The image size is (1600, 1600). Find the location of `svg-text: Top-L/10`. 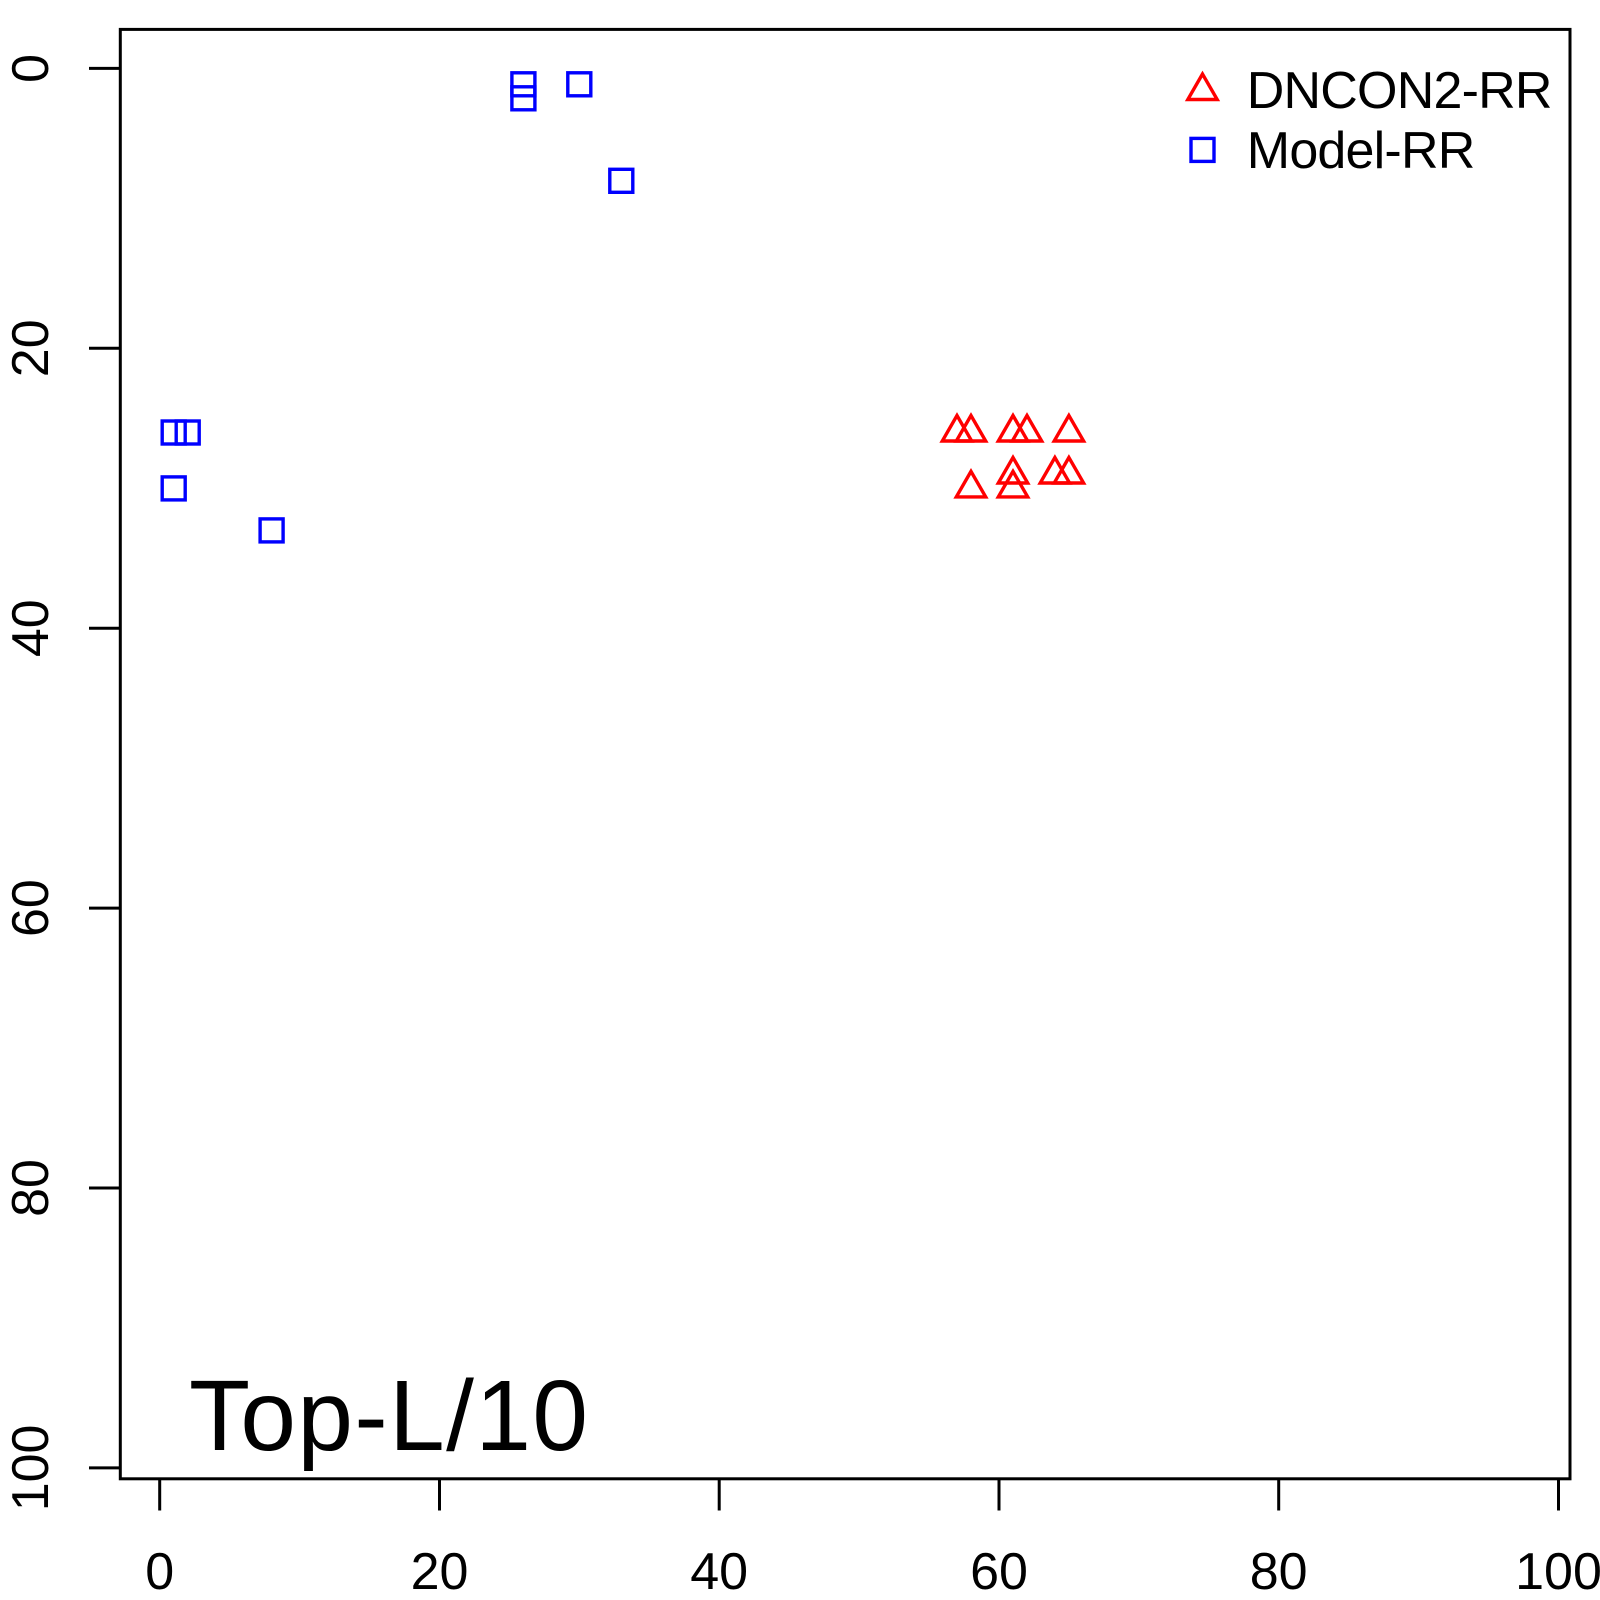

svg-text: Top-L/10 is located at coordinates (389, 1416).